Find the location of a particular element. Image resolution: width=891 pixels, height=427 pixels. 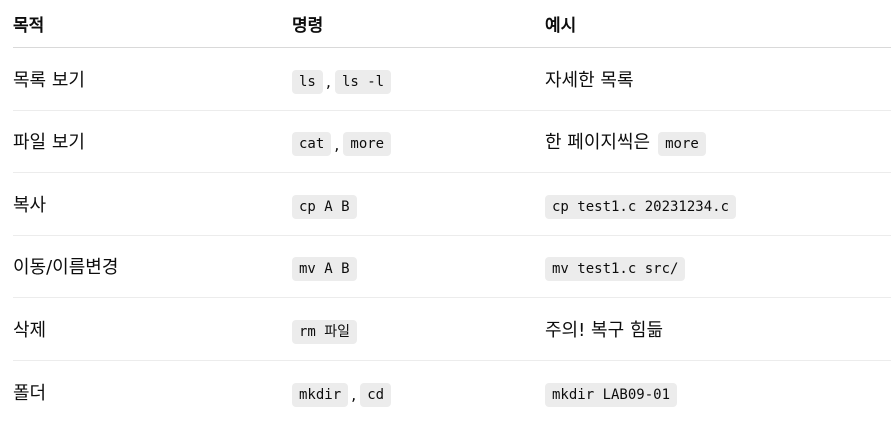

command-cell: mkdir , cd is located at coordinates (341, 392).